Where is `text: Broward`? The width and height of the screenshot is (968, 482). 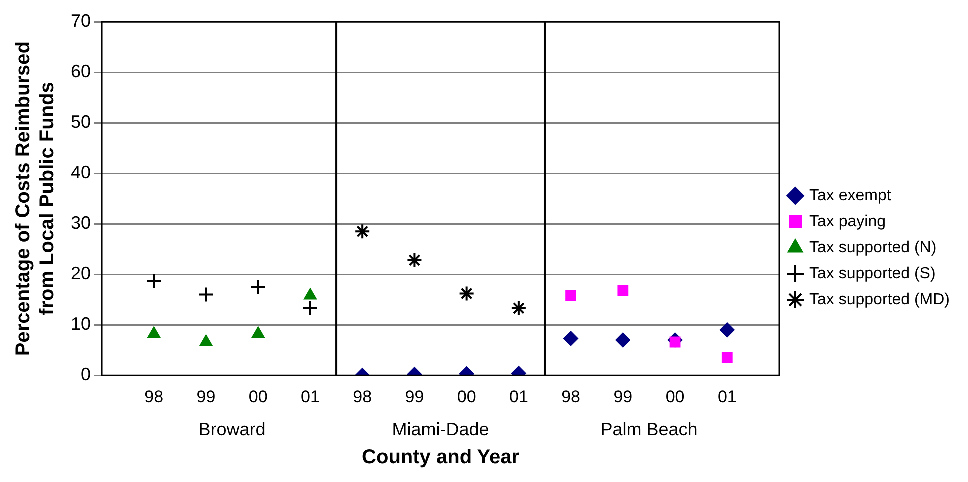 text: Broward is located at coordinates (232, 430).